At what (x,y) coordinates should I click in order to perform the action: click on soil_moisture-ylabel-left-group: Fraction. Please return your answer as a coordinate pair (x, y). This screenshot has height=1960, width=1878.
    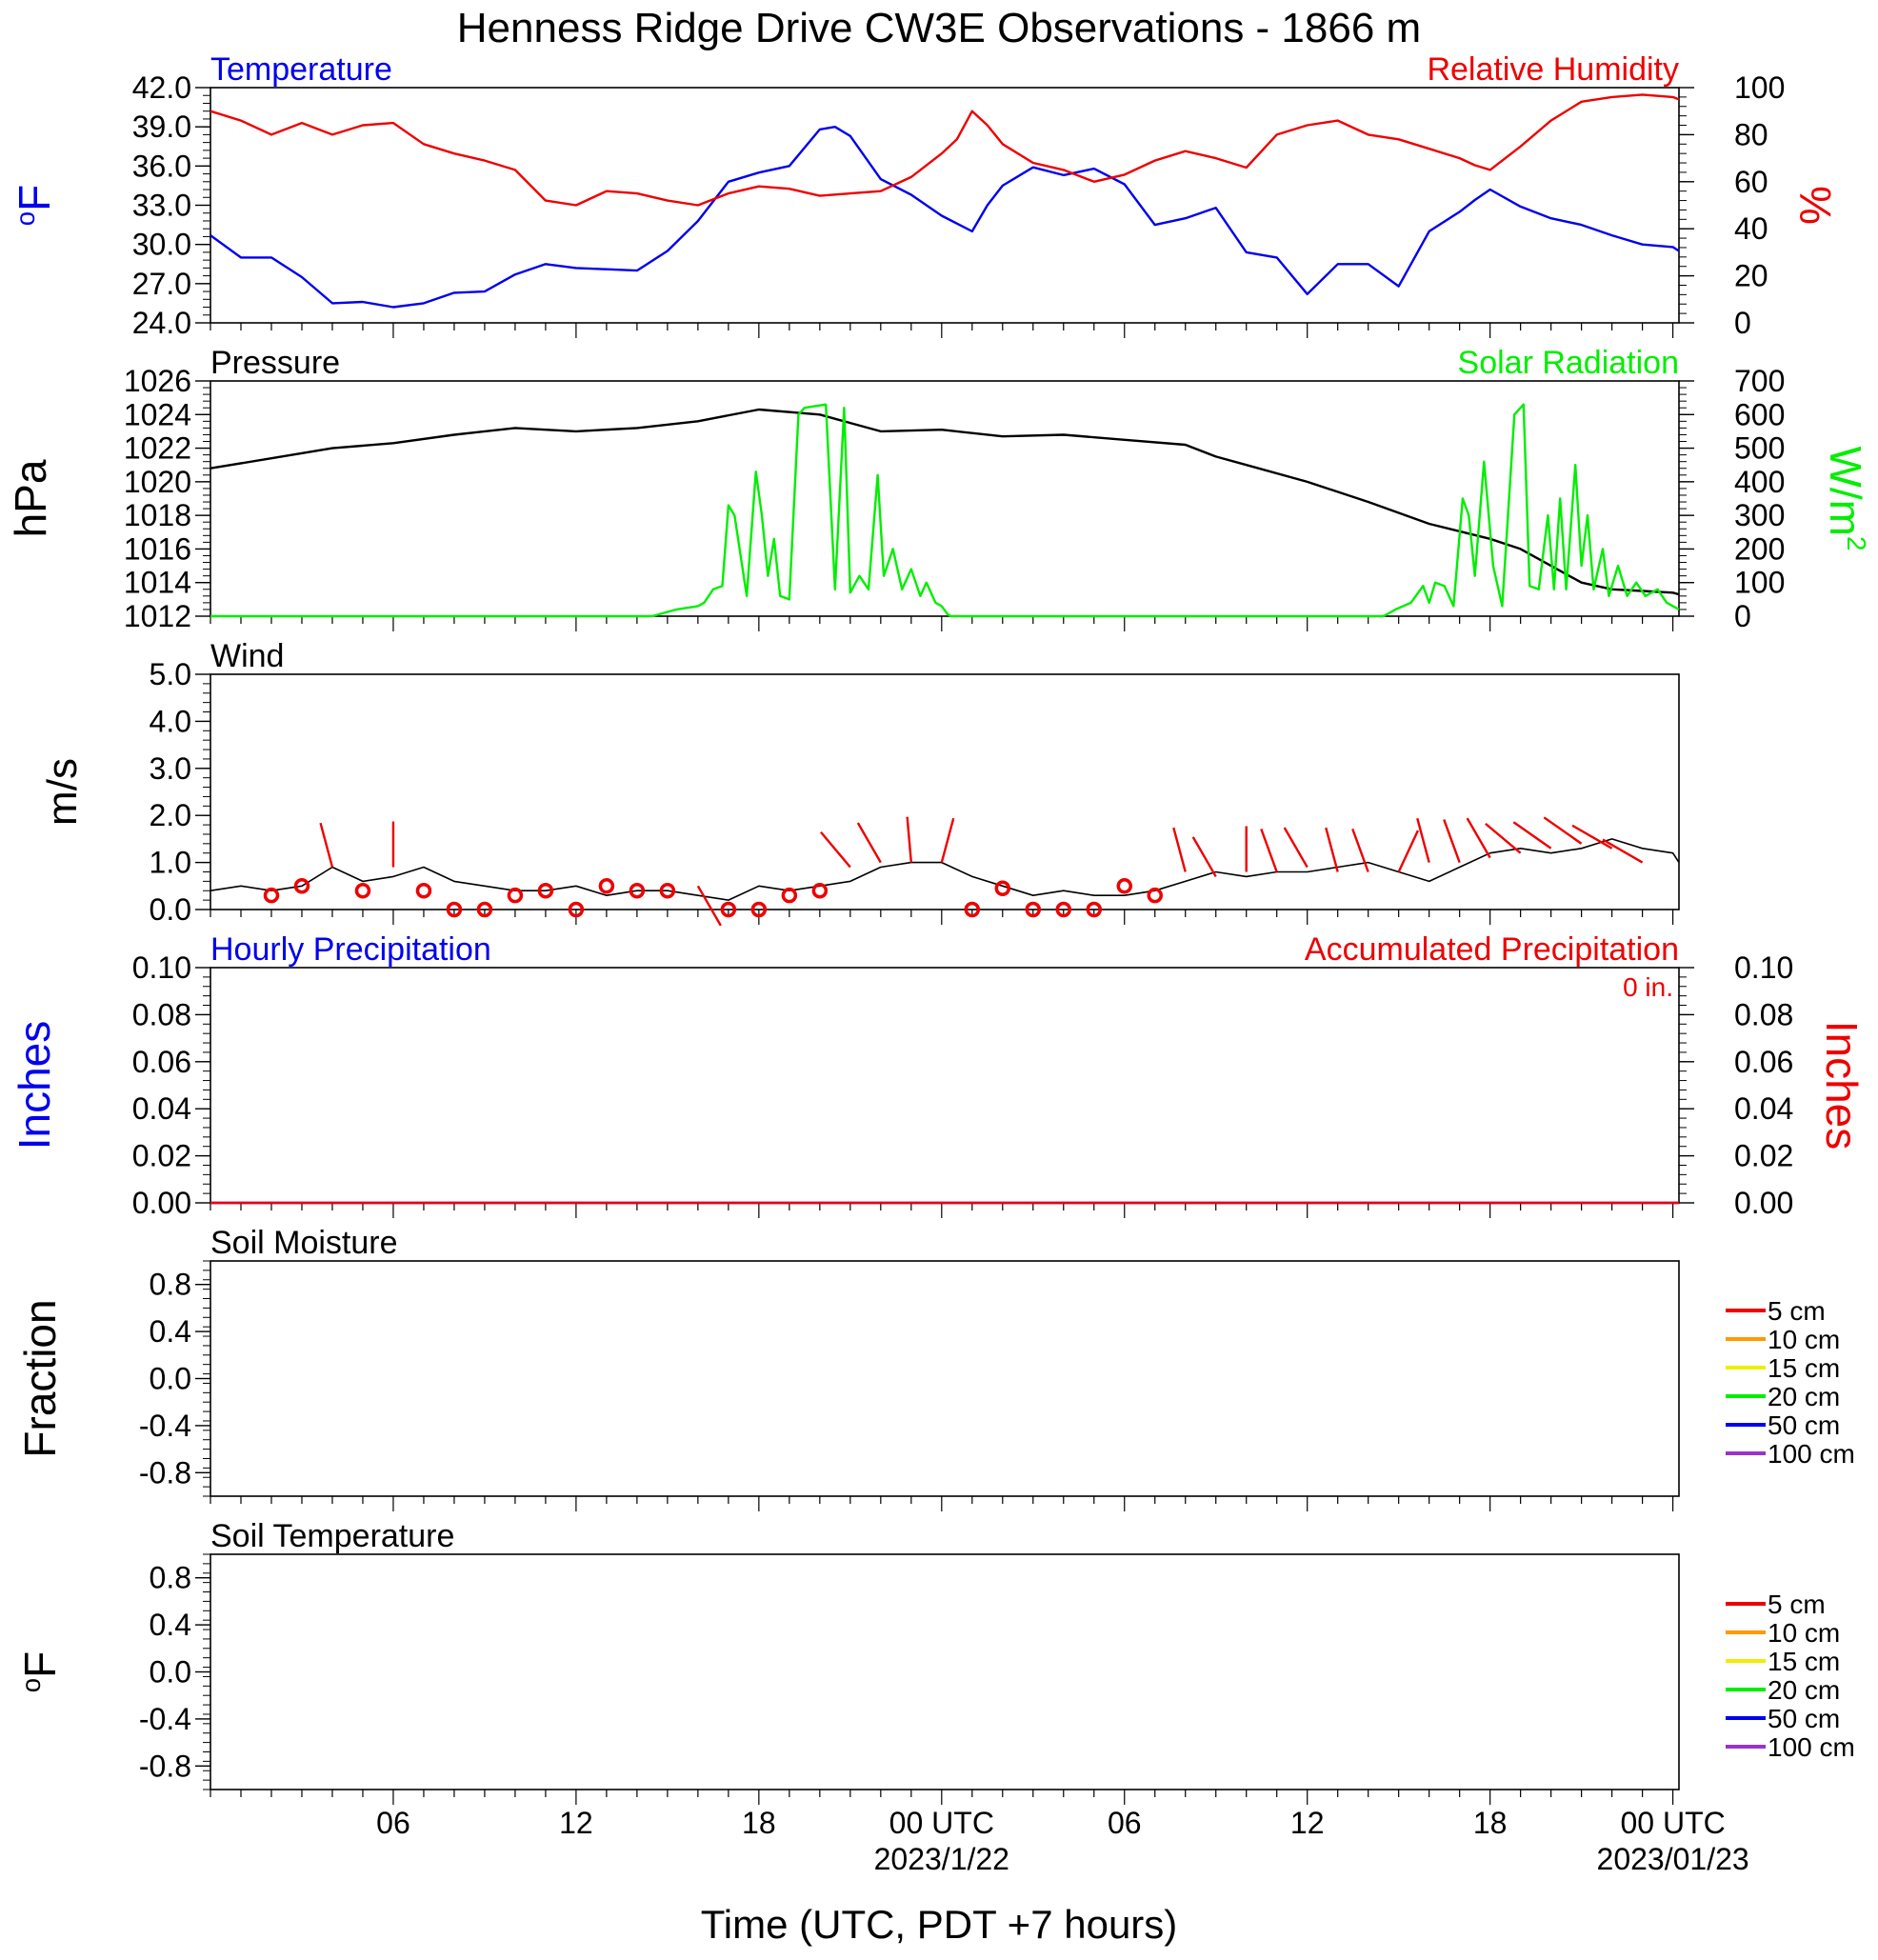
    Looking at the image, I should click on (40, 1378).